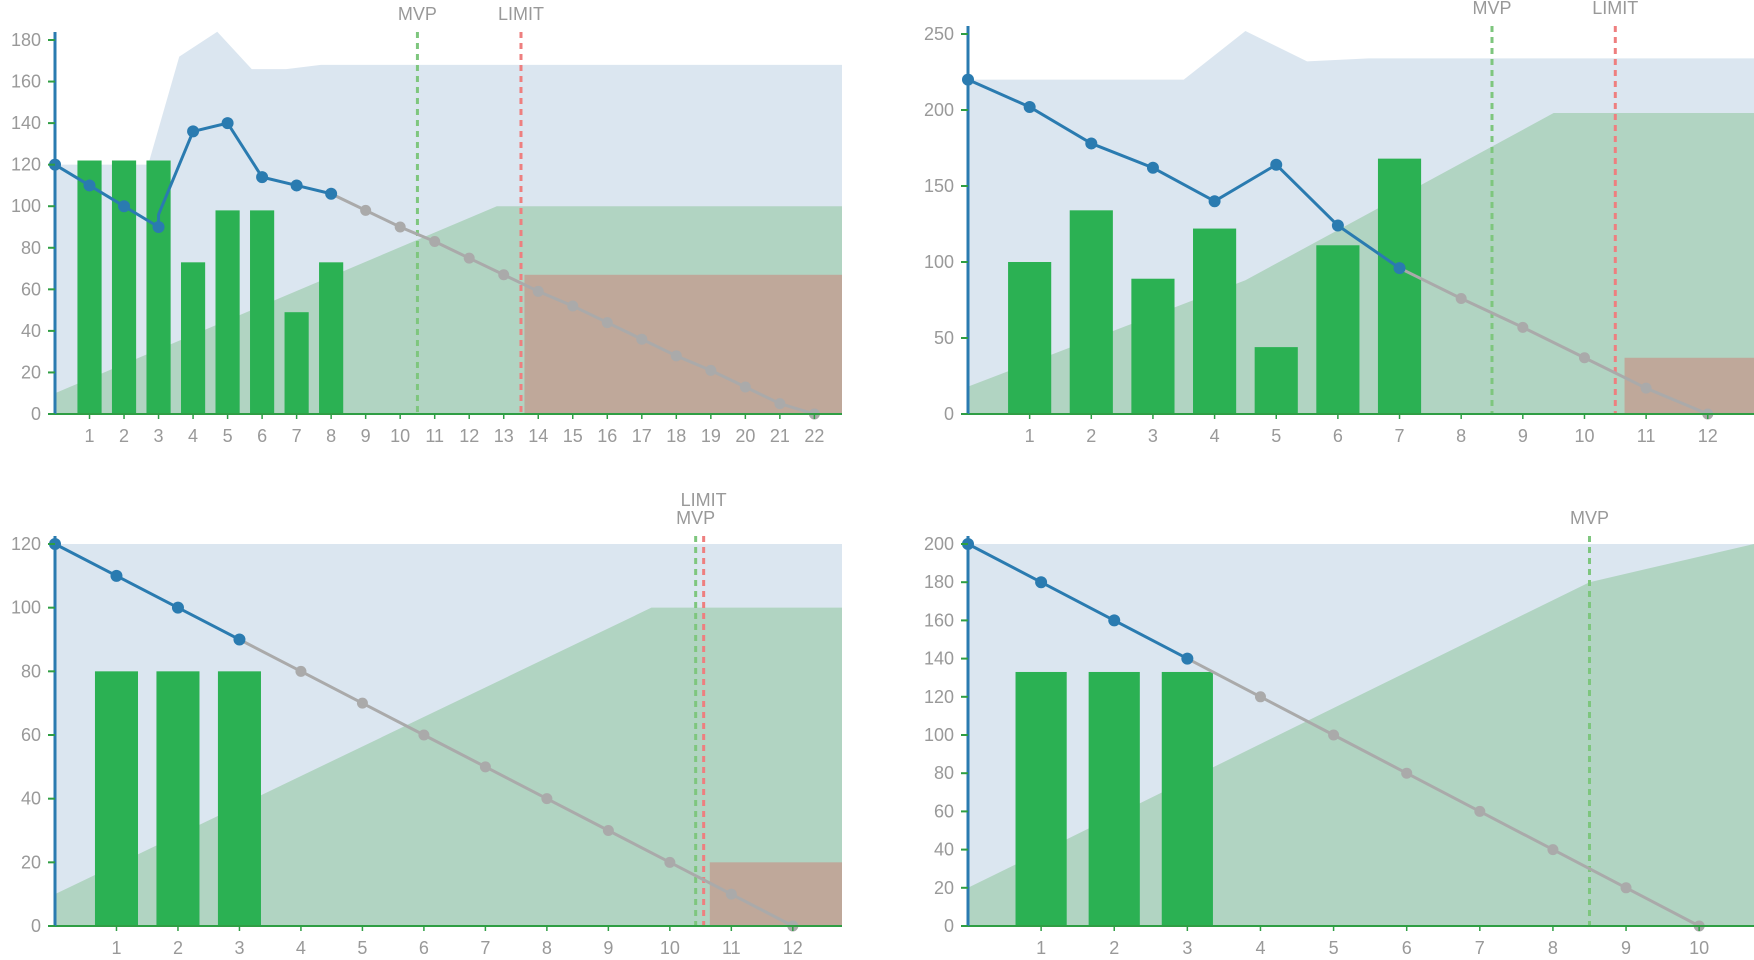  What do you see at coordinates (939, 34) in the screenshot?
I see `y-tick-label: 250` at bounding box center [939, 34].